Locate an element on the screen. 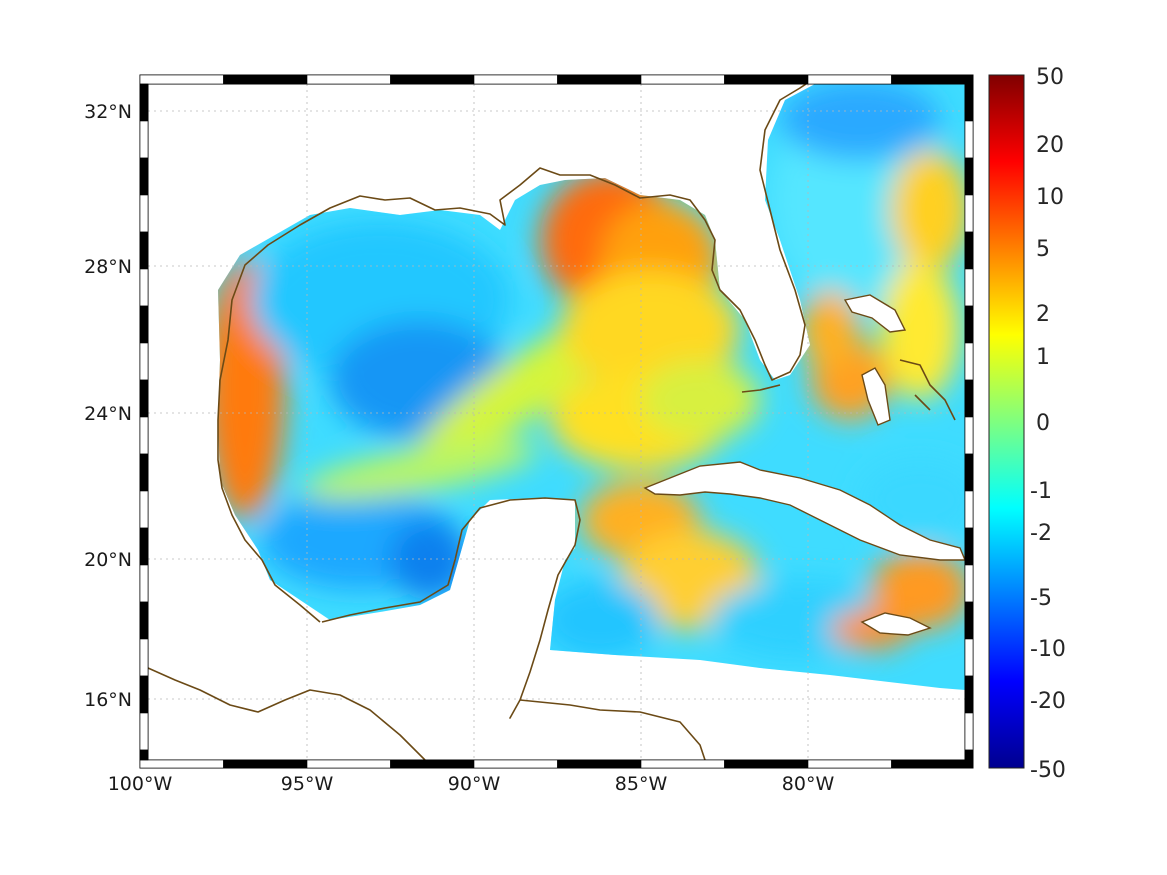 The width and height of the screenshot is (1167, 875). jamaica is located at coordinates (896, 624).